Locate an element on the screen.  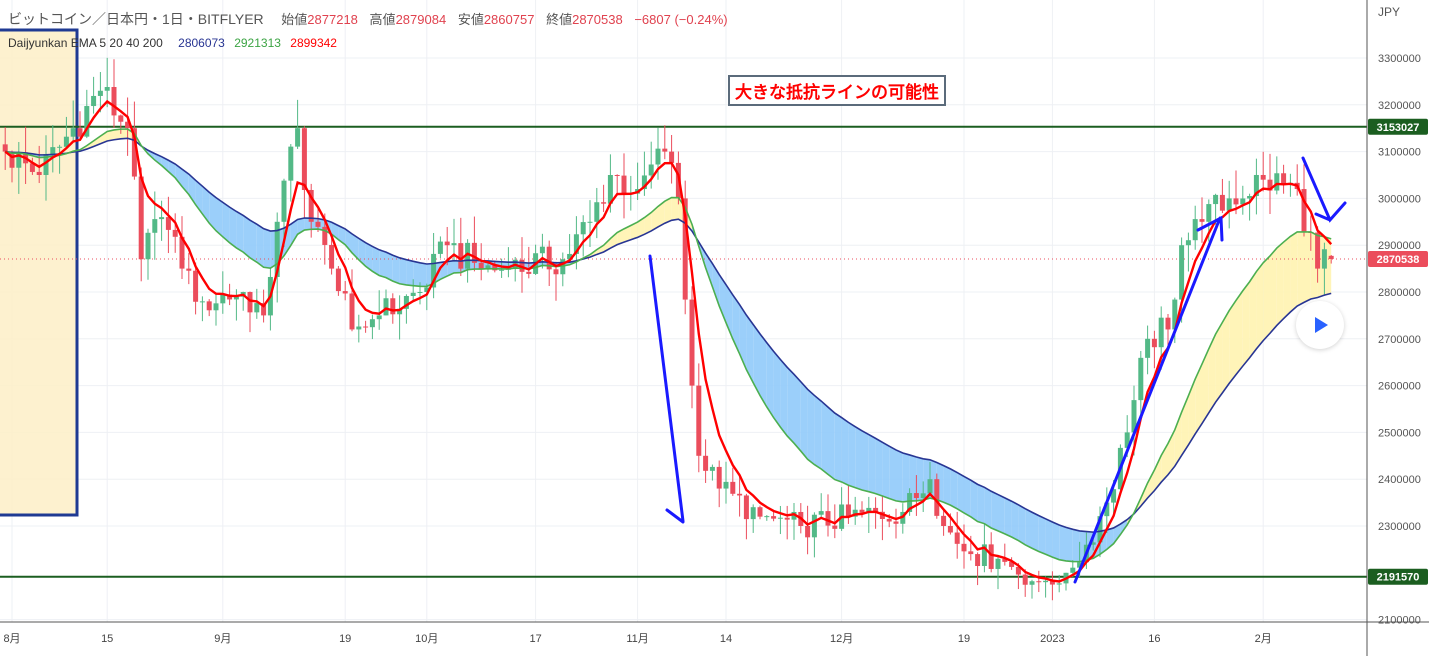
x-tick-label: 8月 is located at coordinates (11, 639).